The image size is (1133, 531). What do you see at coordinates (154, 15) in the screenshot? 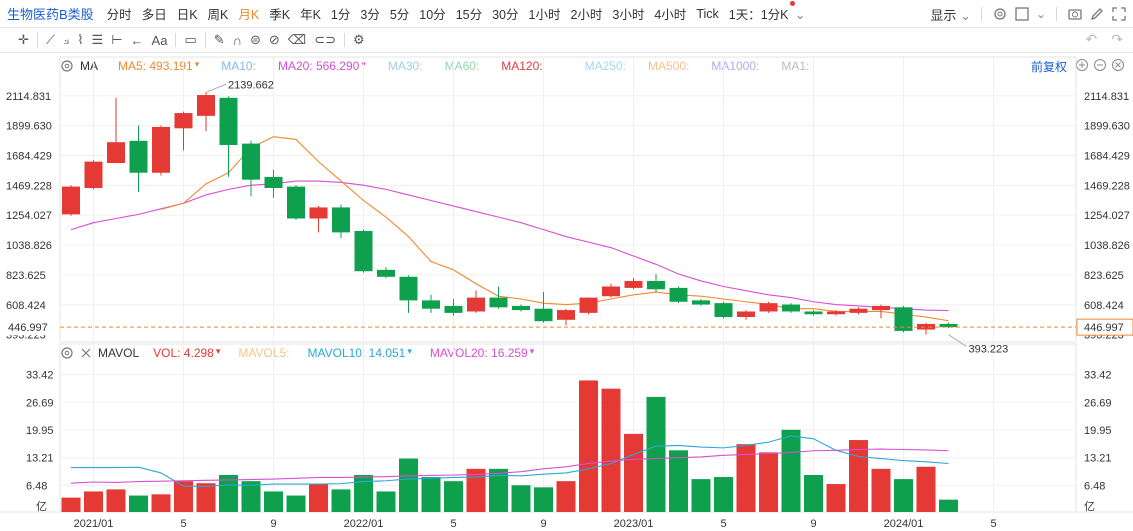
I see `period-tab: 多日` at bounding box center [154, 15].